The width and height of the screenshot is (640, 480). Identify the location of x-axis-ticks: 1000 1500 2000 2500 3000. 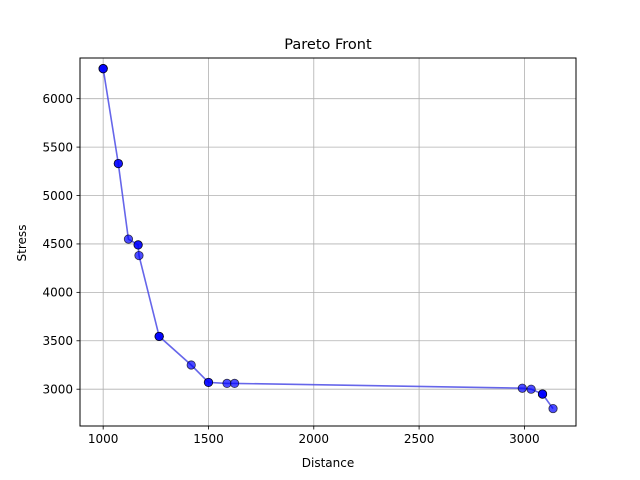
(314, 436).